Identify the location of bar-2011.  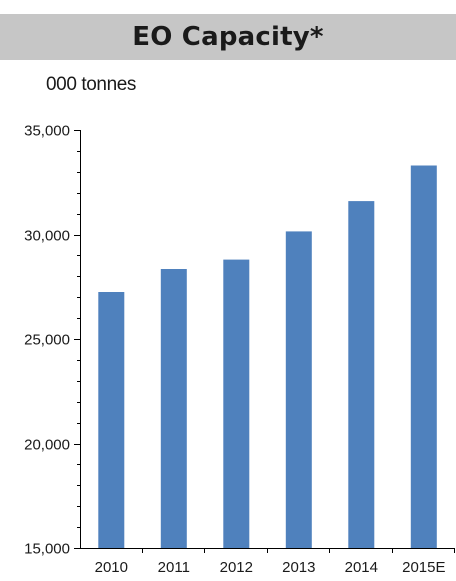
(173, 408).